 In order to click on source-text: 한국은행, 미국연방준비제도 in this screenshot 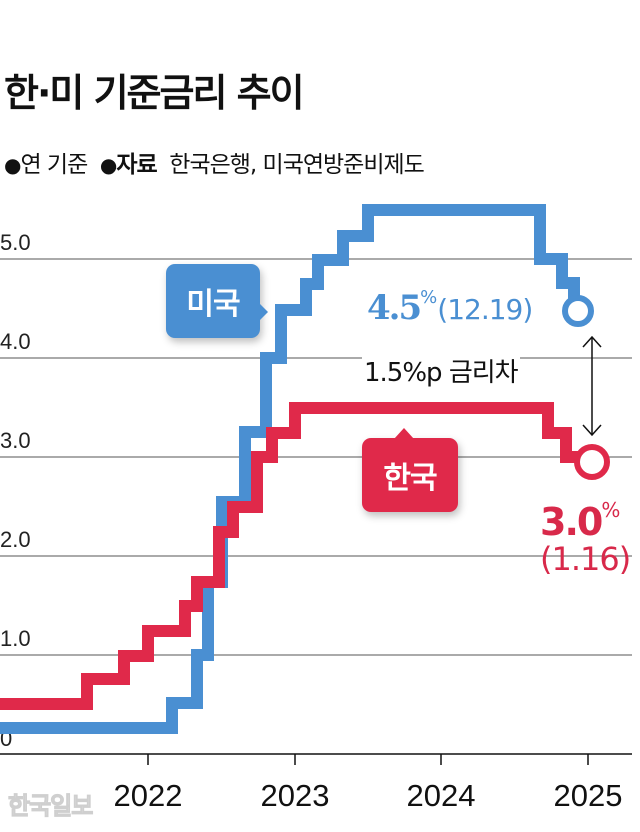, I will do `click(297, 165)`.